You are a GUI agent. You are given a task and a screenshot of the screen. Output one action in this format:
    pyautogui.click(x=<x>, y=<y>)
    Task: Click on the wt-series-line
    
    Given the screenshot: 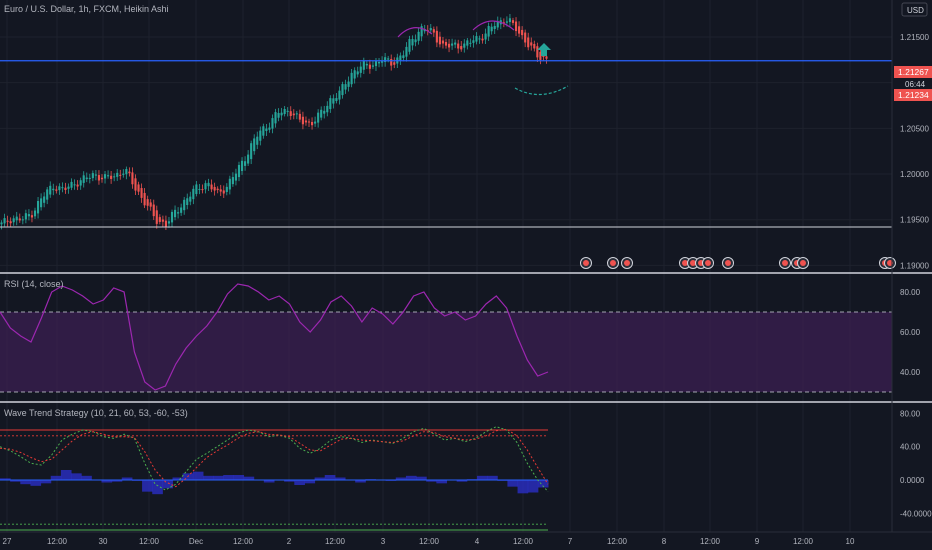 What is the action you would take?
    pyautogui.click(x=274, y=459)
    